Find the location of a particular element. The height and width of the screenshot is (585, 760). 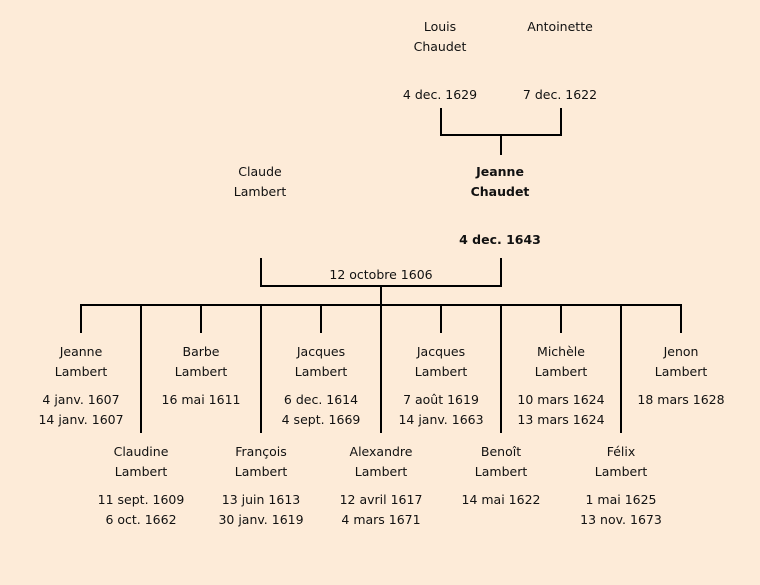

person-dates: 16 mai 1611 is located at coordinates (201, 400).